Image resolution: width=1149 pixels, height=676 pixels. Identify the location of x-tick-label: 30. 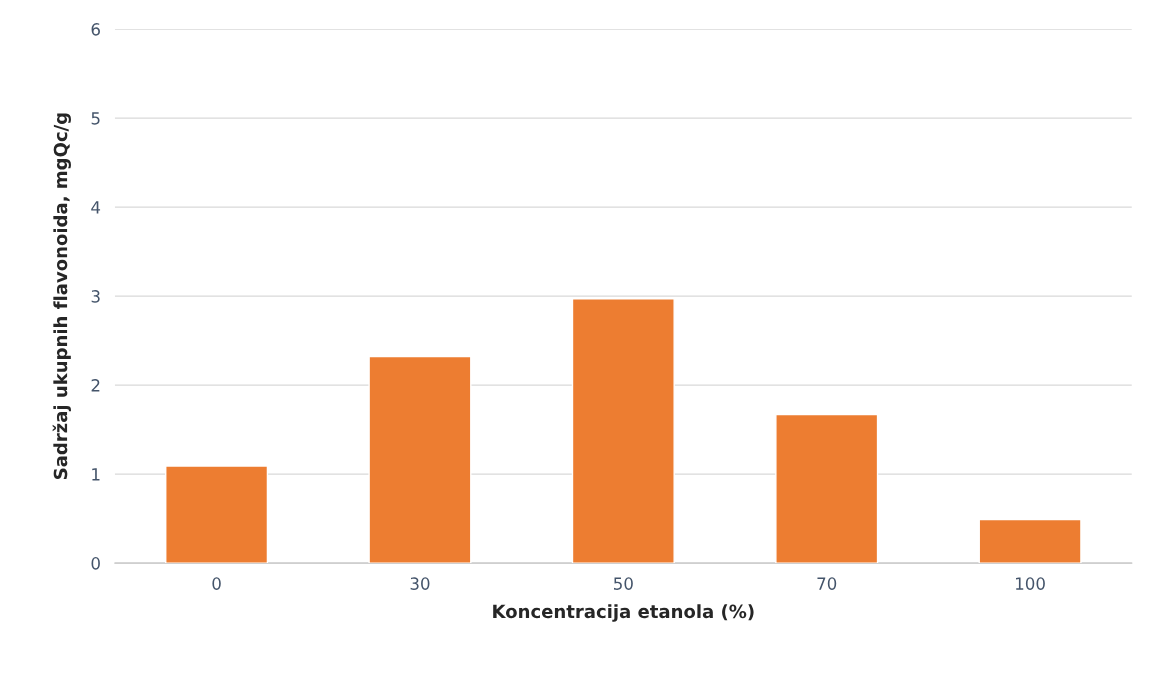
(420, 583).